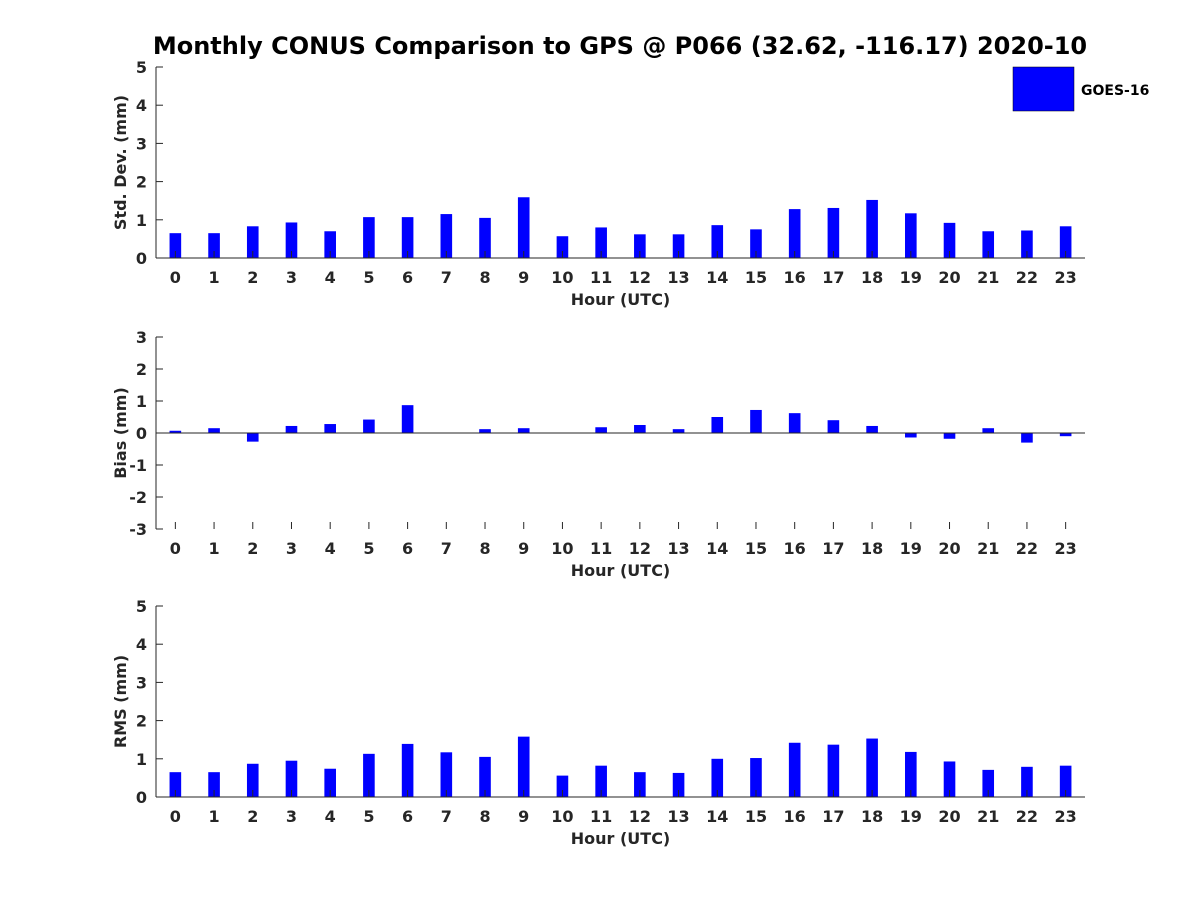  Describe the element at coordinates (523, 548) in the screenshot. I see `xtick-label-bias: 9` at that location.